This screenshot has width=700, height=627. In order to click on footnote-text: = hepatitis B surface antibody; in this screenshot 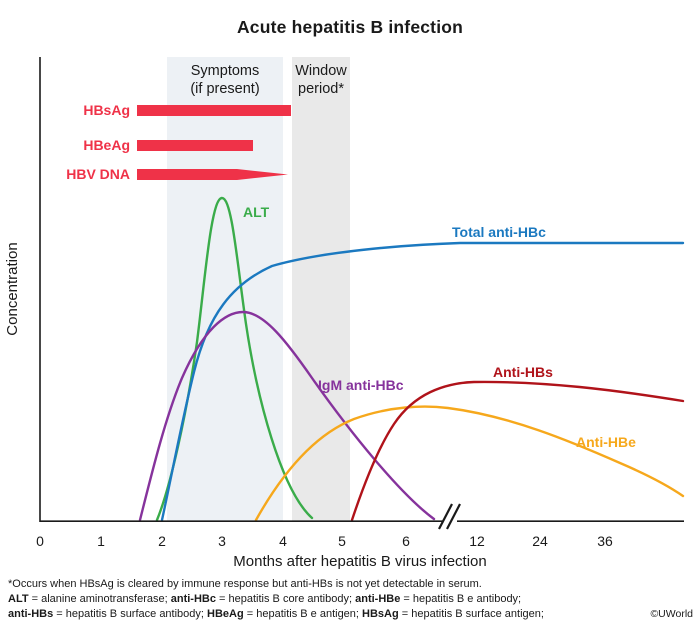, I will do `click(130, 613)`.